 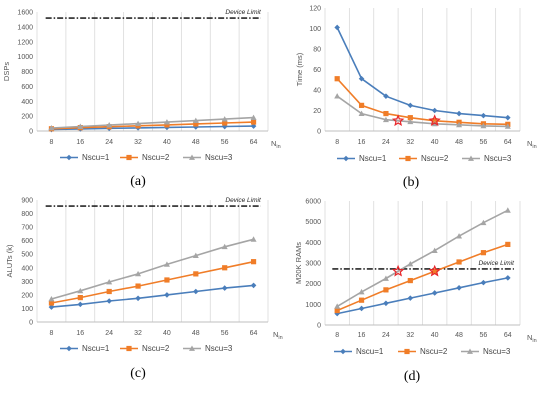 What do you see at coordinates (317, 50) in the screenshot?
I see `y-tick-label: 80` at bounding box center [317, 50].